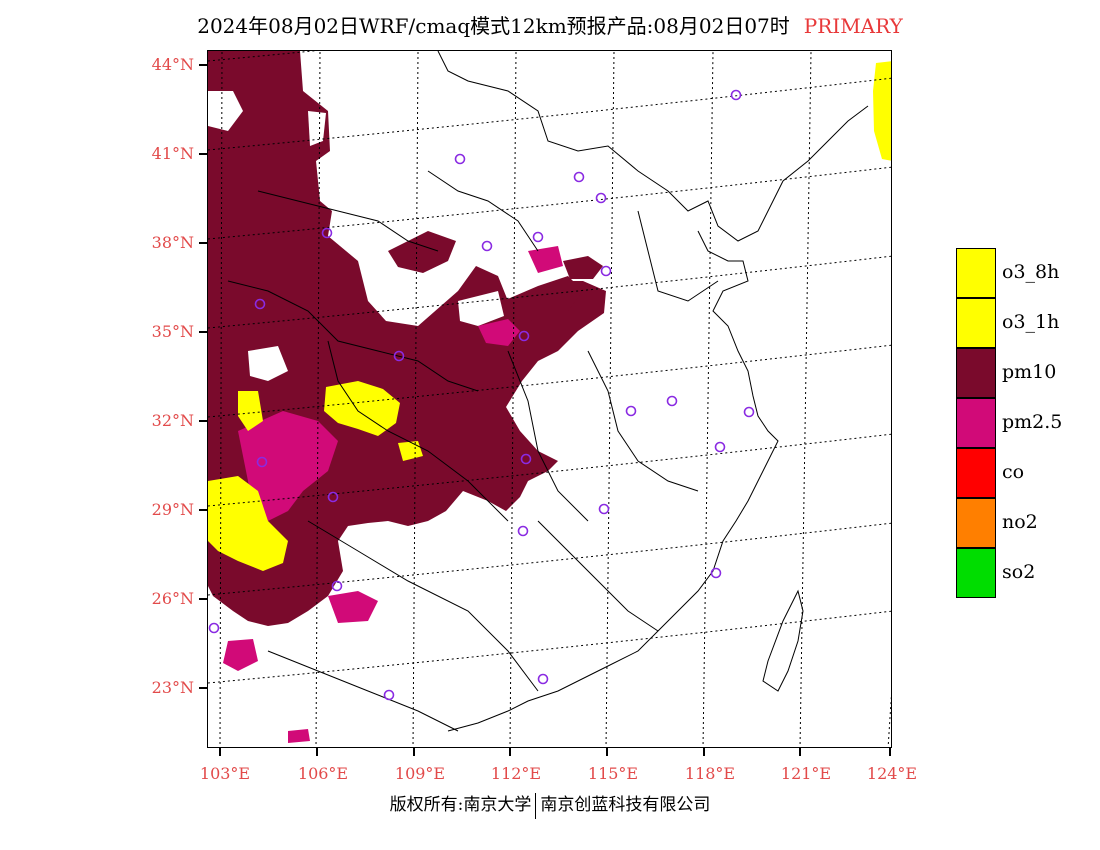  I want to click on lat-label: 35°N, so click(172, 331).